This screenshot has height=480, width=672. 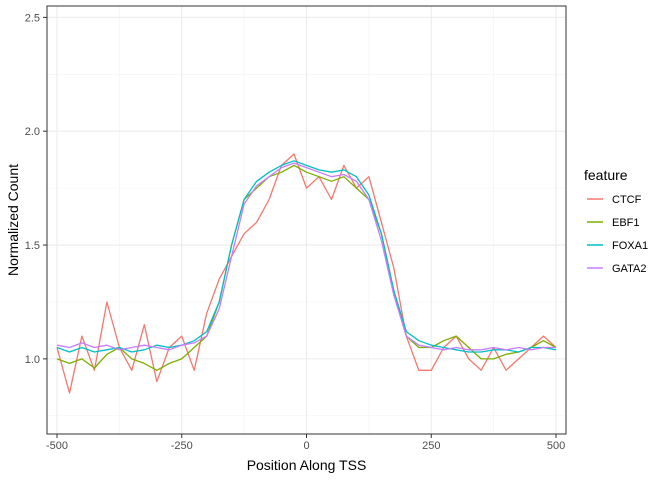 I want to click on x-tick-label: 0, so click(x=306, y=446).